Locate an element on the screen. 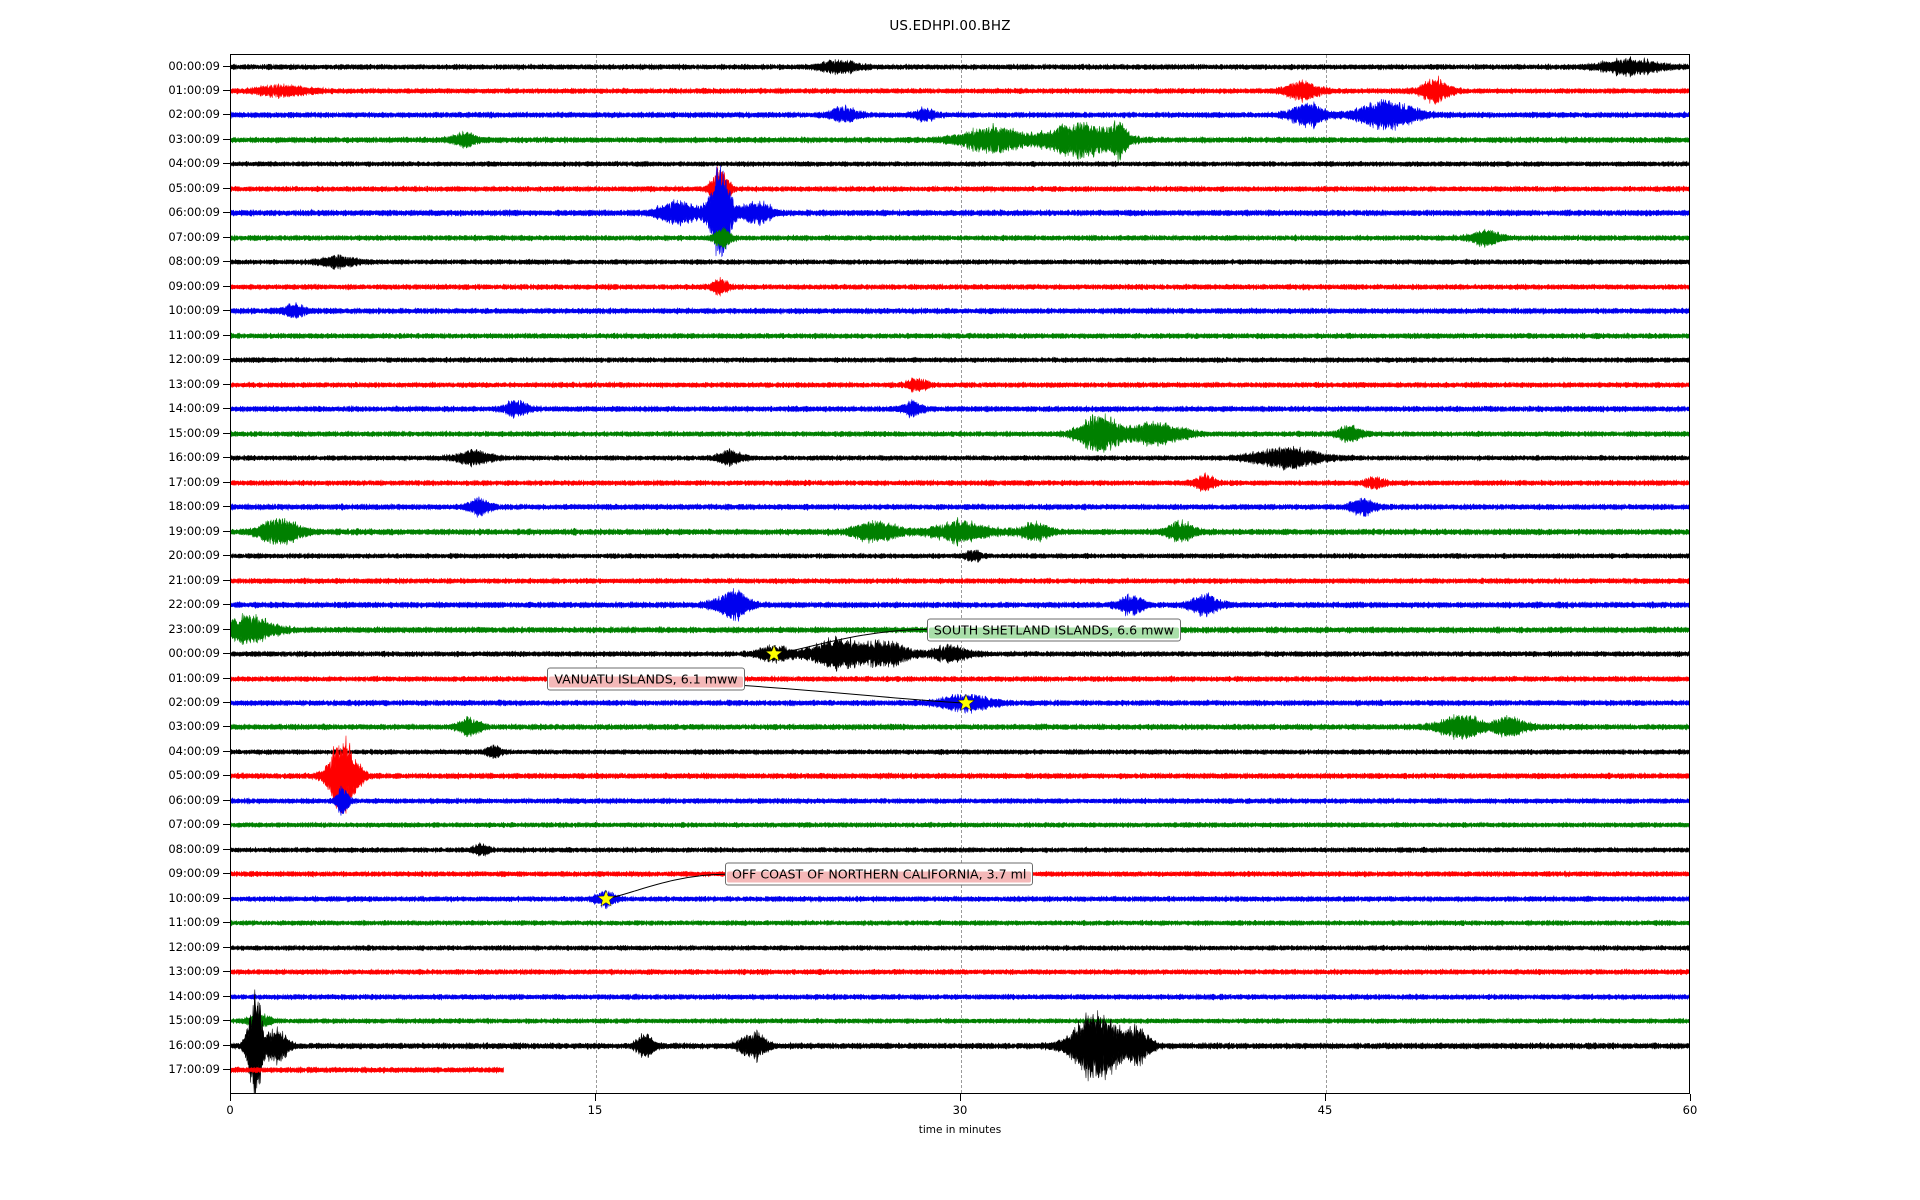  y-tick-label: 07:00:09 is located at coordinates (177, 237).